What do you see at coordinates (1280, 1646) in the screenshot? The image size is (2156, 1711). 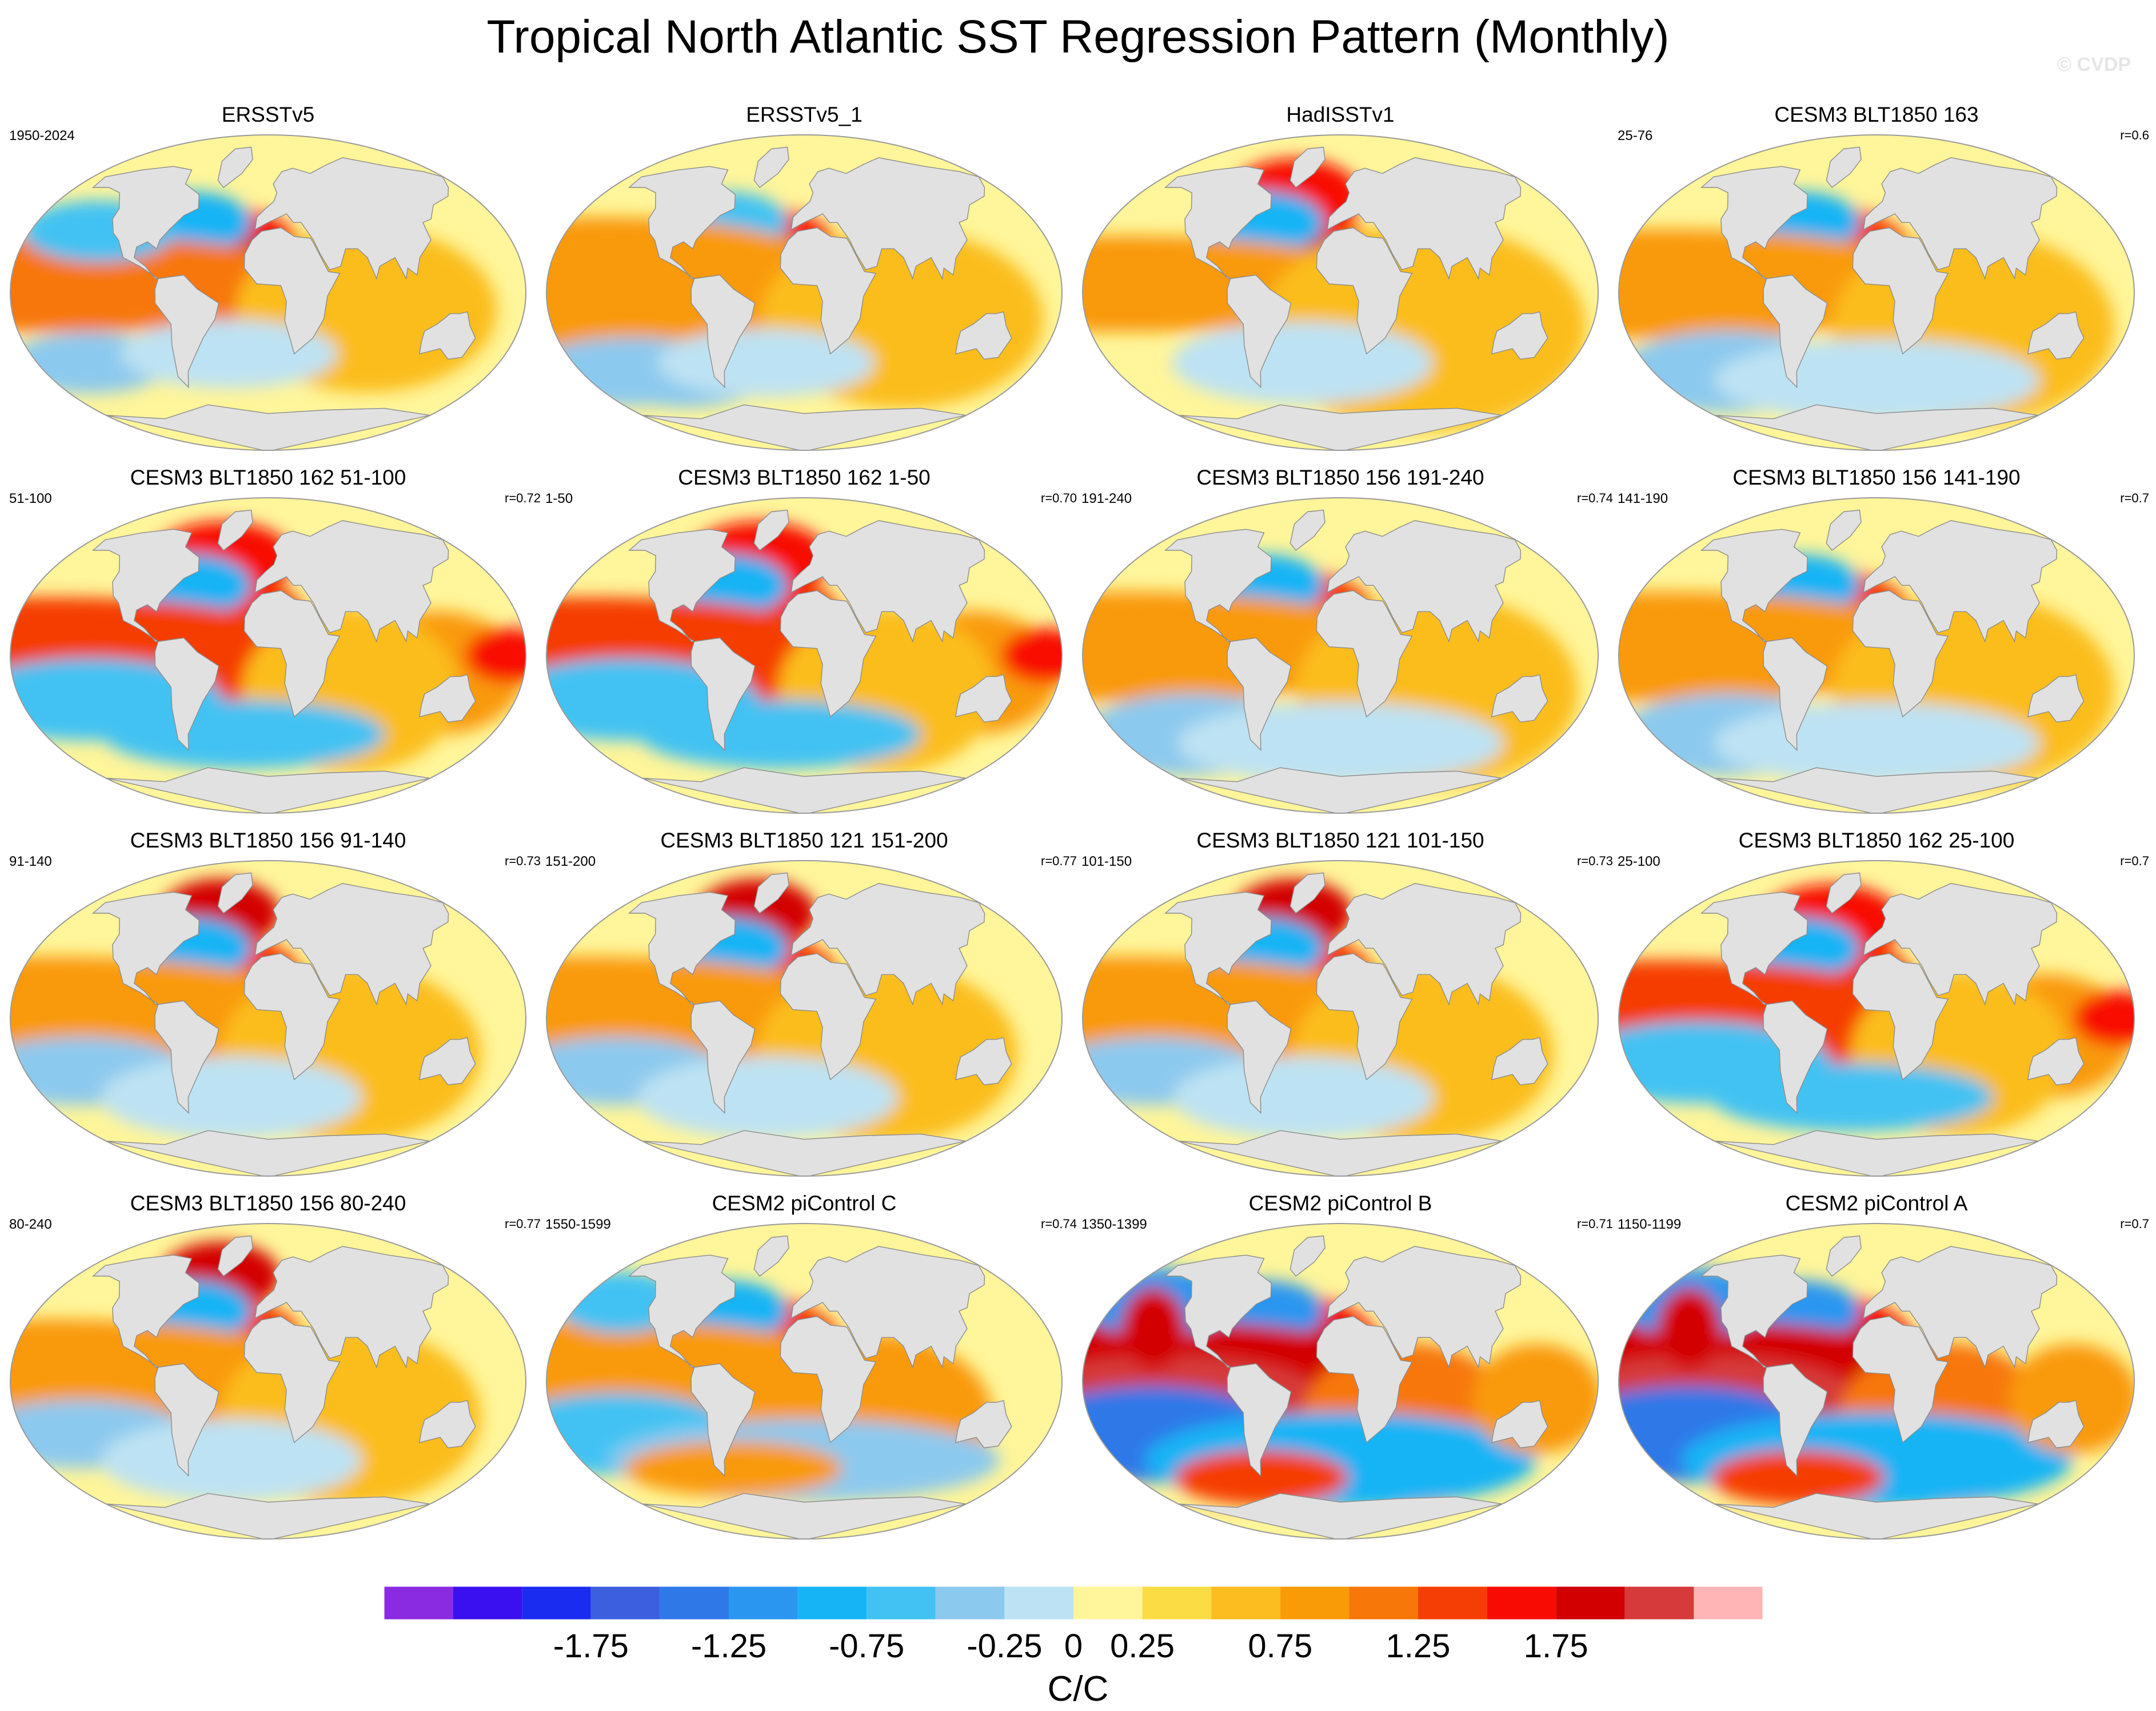 I see `colorbar-tick-label: 0.75` at bounding box center [1280, 1646].